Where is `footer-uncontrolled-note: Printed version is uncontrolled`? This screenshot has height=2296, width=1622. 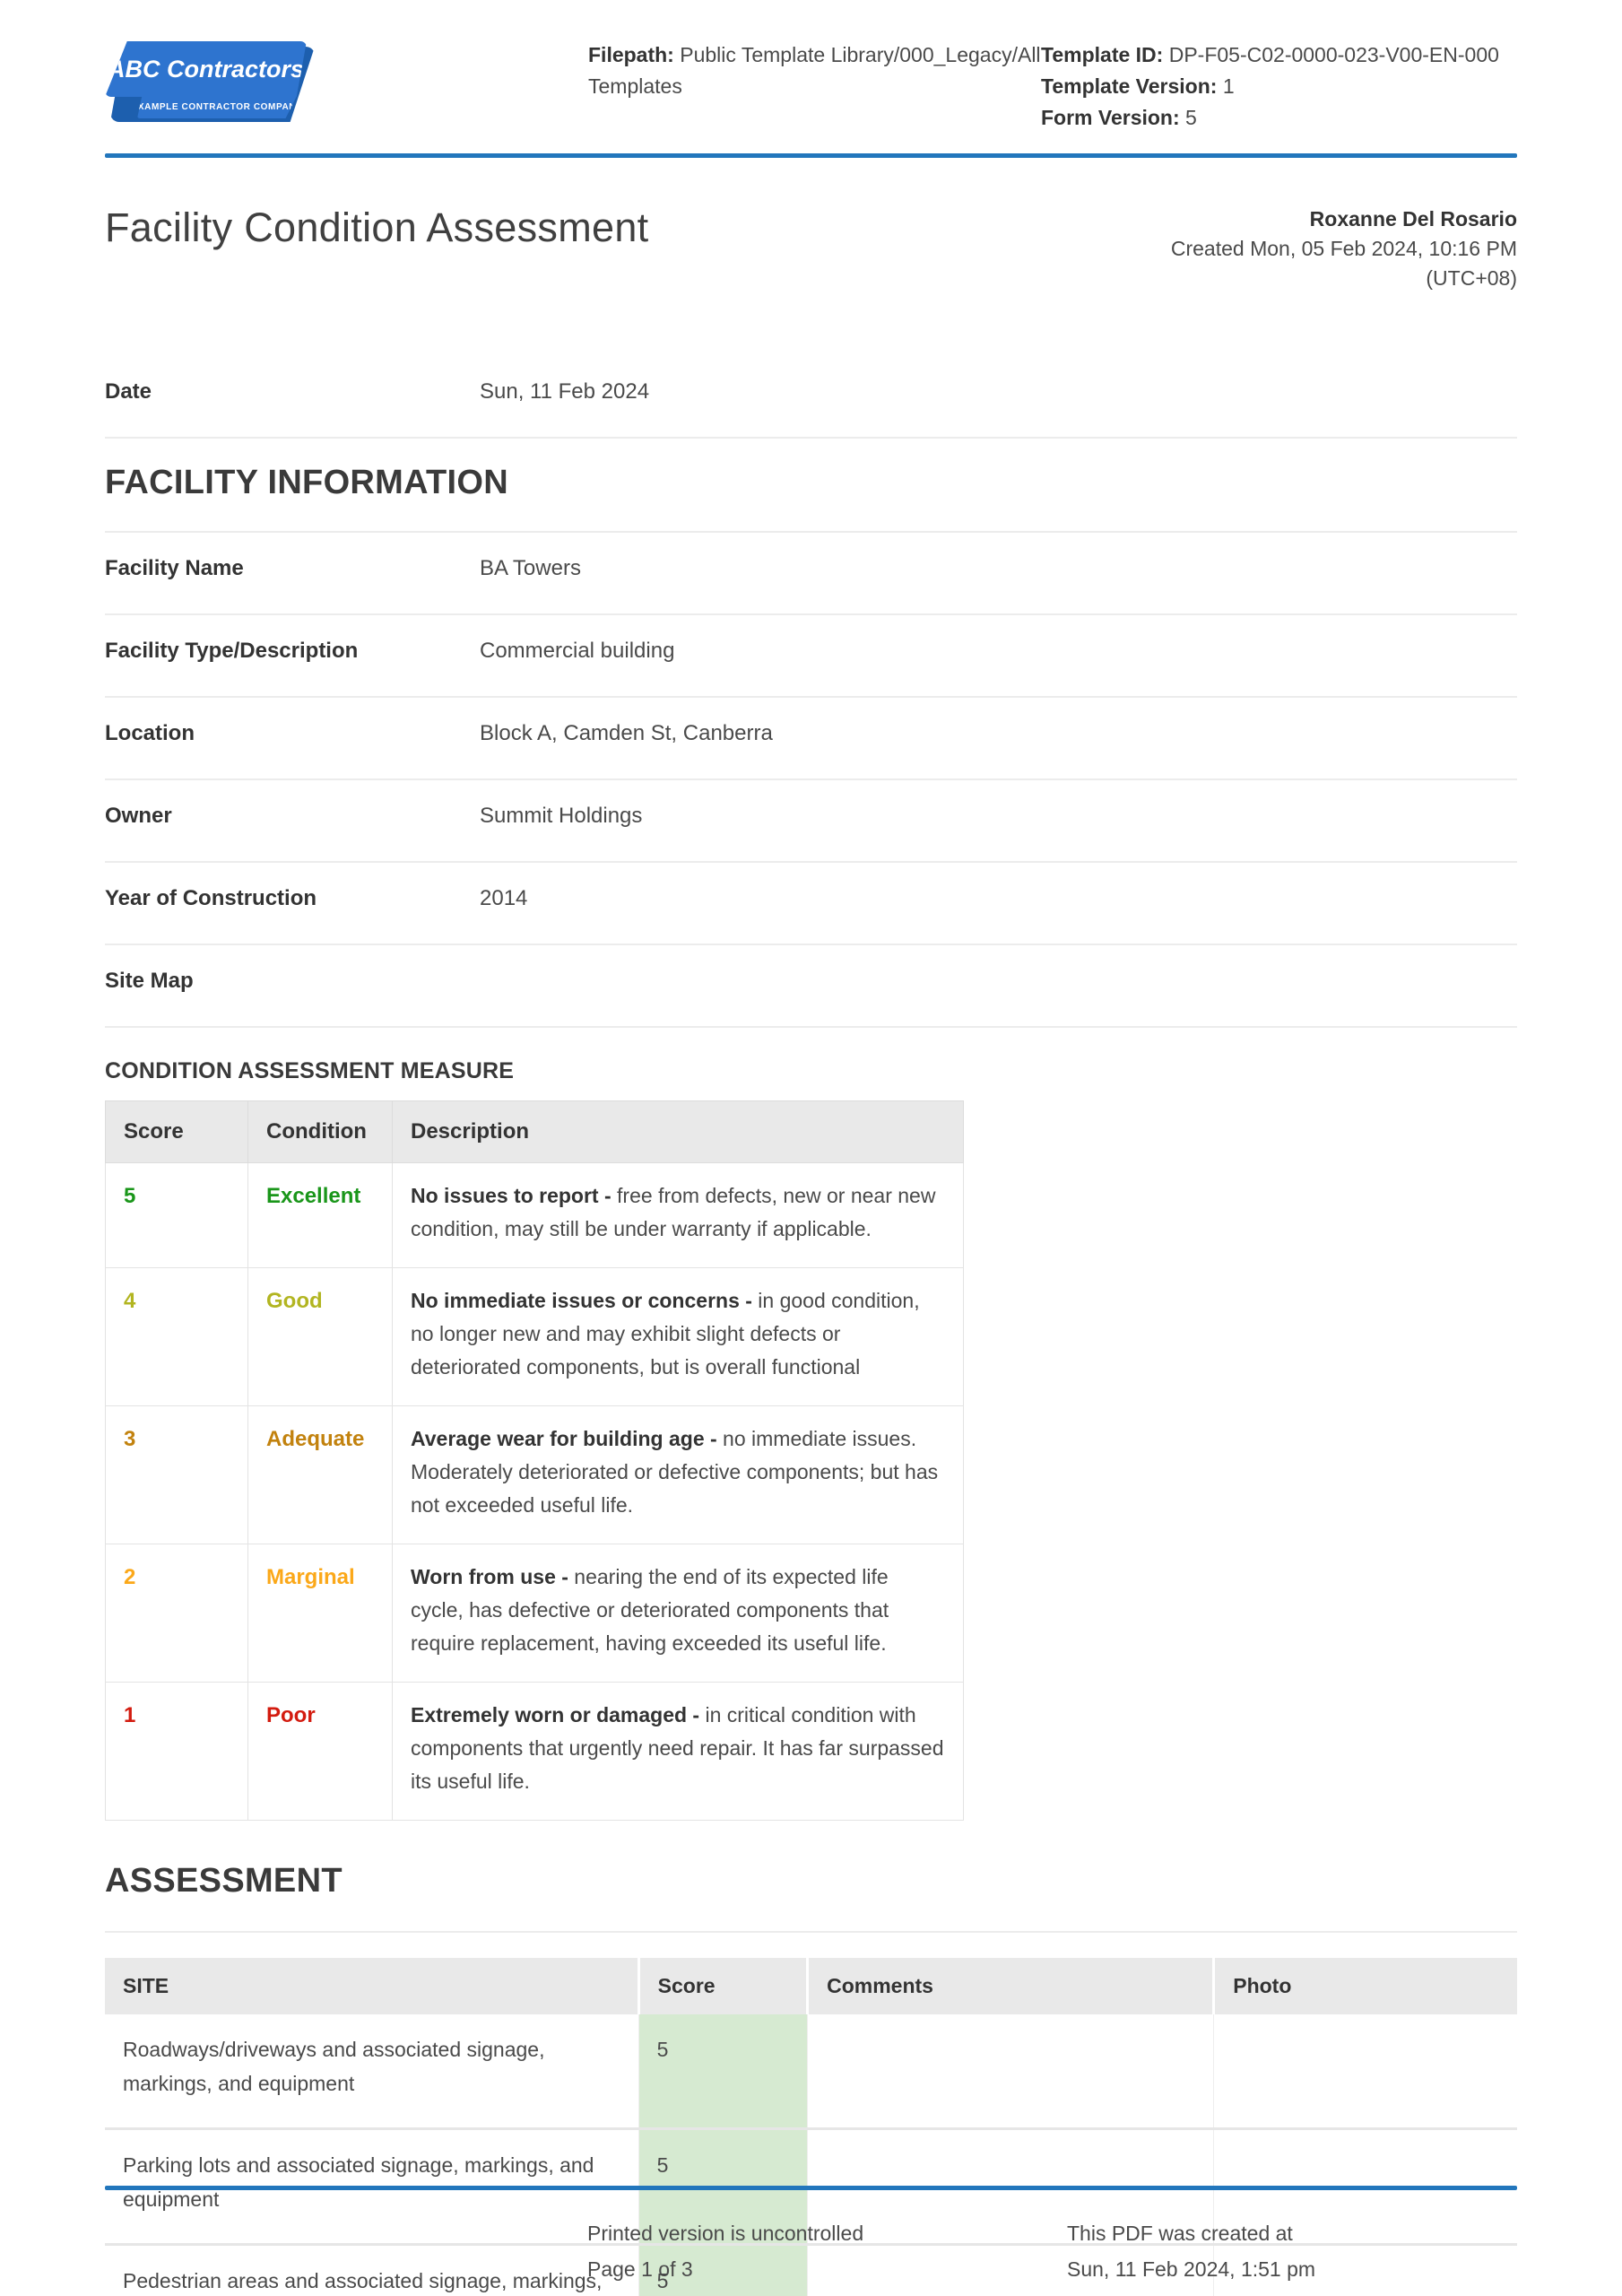 footer-uncontrolled-note: Printed version is uncontrolled is located at coordinates (725, 2233).